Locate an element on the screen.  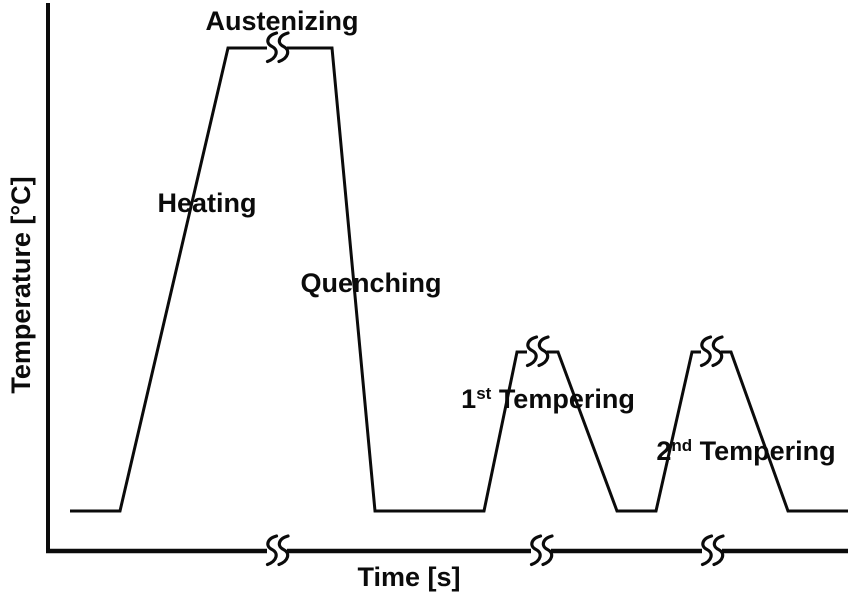
annotation-austenizing: Austenizing is located at coordinates (282, 21).